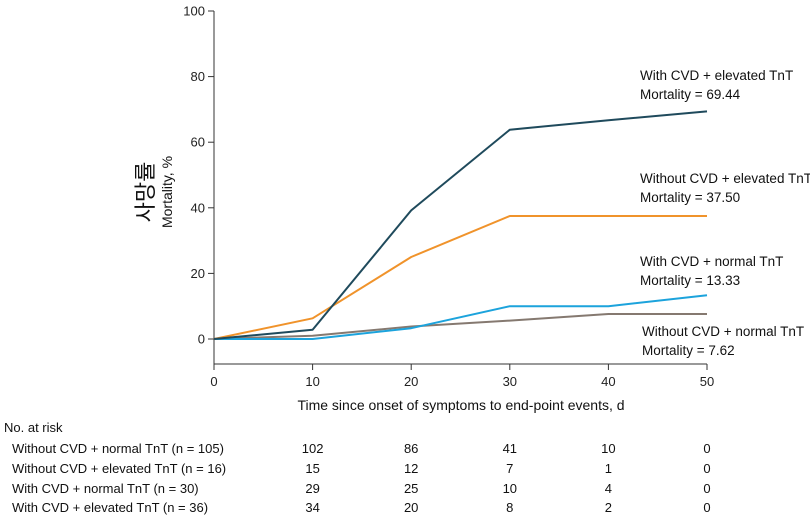 The image size is (810, 519). I want to click on risk-cell: 12, so click(411, 468).